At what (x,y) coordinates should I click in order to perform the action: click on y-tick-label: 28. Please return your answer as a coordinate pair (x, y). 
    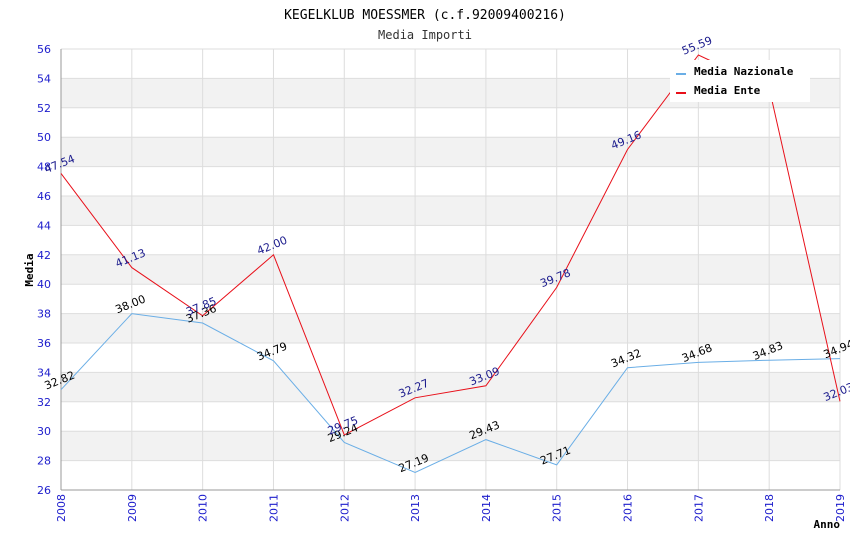
    Looking at the image, I should click on (44, 461).